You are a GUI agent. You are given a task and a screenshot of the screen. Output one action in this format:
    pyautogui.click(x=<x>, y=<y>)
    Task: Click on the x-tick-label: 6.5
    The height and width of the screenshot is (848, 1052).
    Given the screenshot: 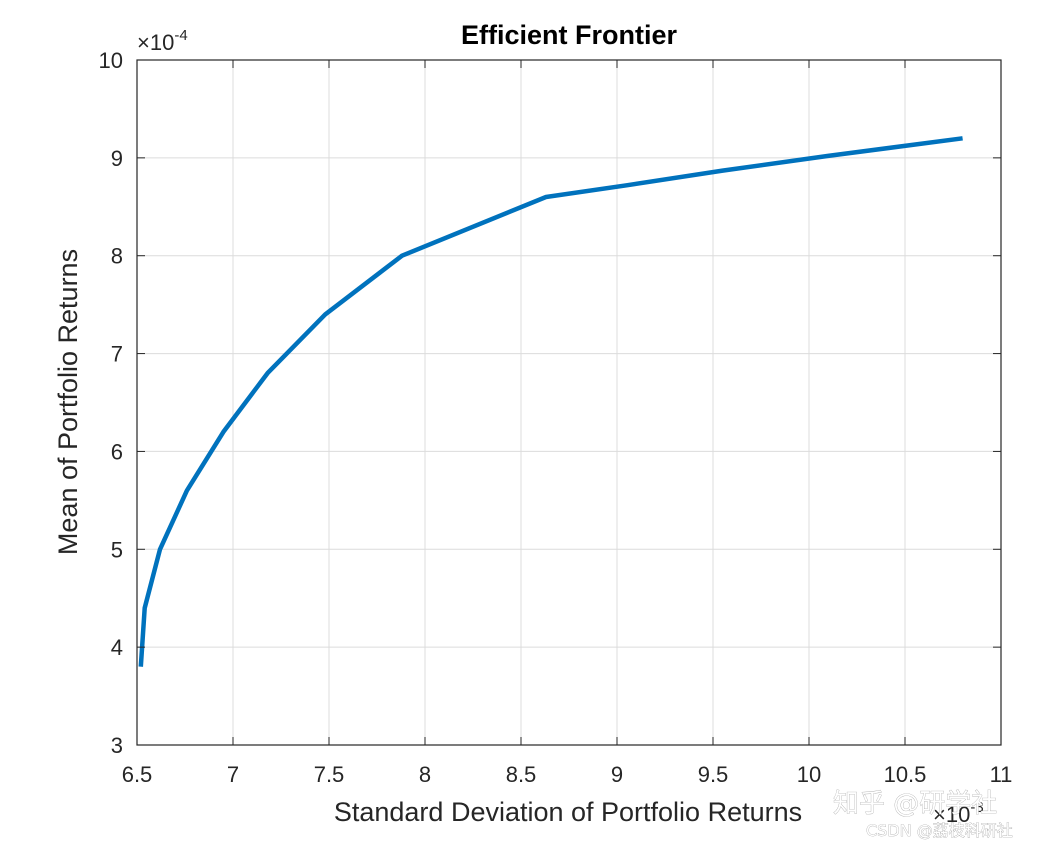 What is the action you would take?
    pyautogui.click(x=137, y=774)
    